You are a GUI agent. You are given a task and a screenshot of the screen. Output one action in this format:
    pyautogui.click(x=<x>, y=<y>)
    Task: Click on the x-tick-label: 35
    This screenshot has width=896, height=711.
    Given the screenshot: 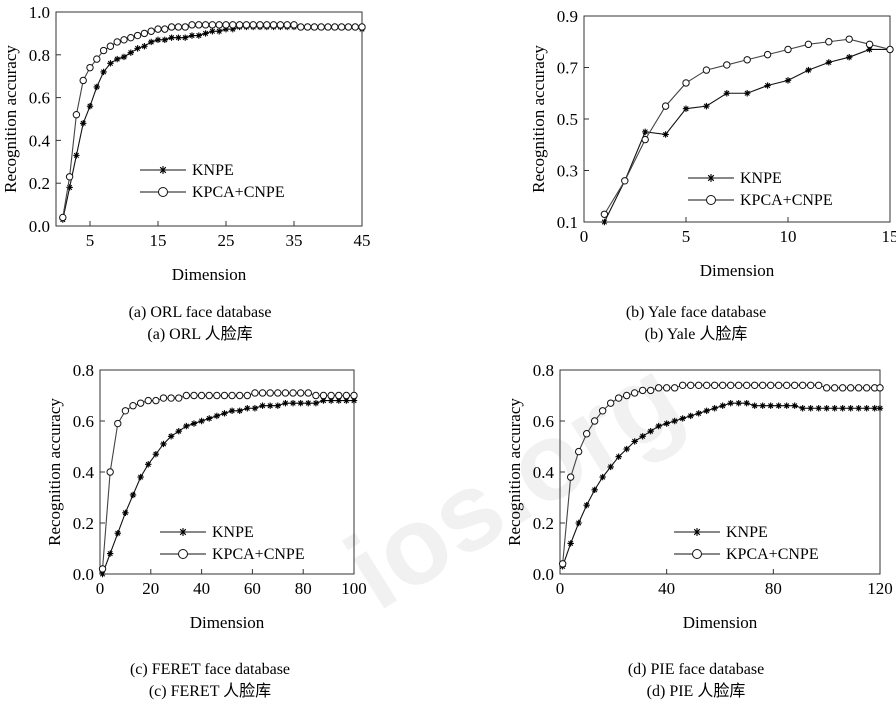 What is the action you would take?
    pyautogui.click(x=294, y=240)
    